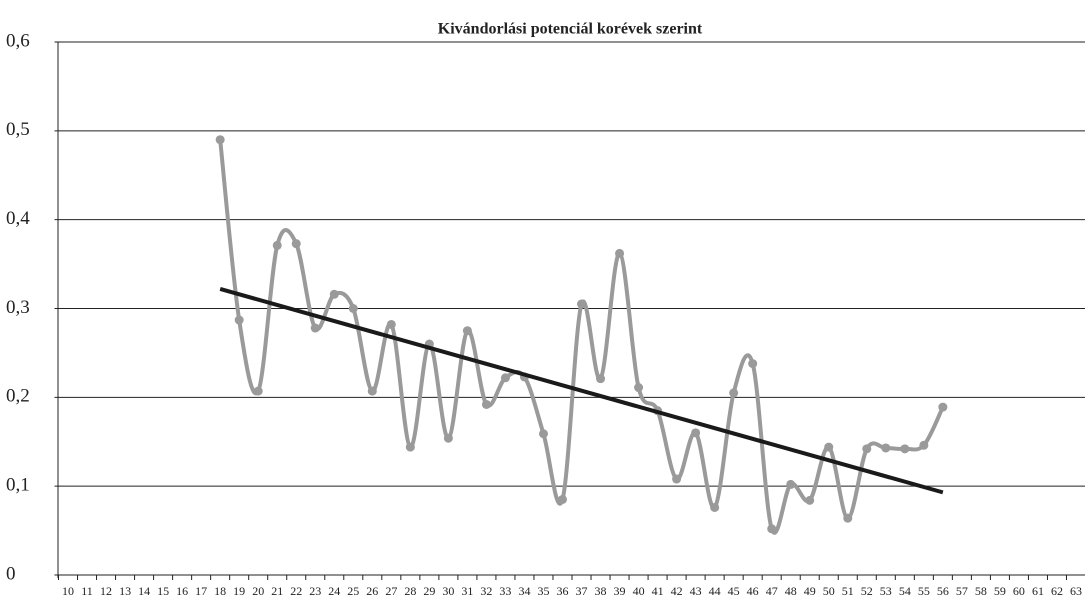 The image size is (1085, 607). I want to click on x-tick-label: 32, so click(486, 591).